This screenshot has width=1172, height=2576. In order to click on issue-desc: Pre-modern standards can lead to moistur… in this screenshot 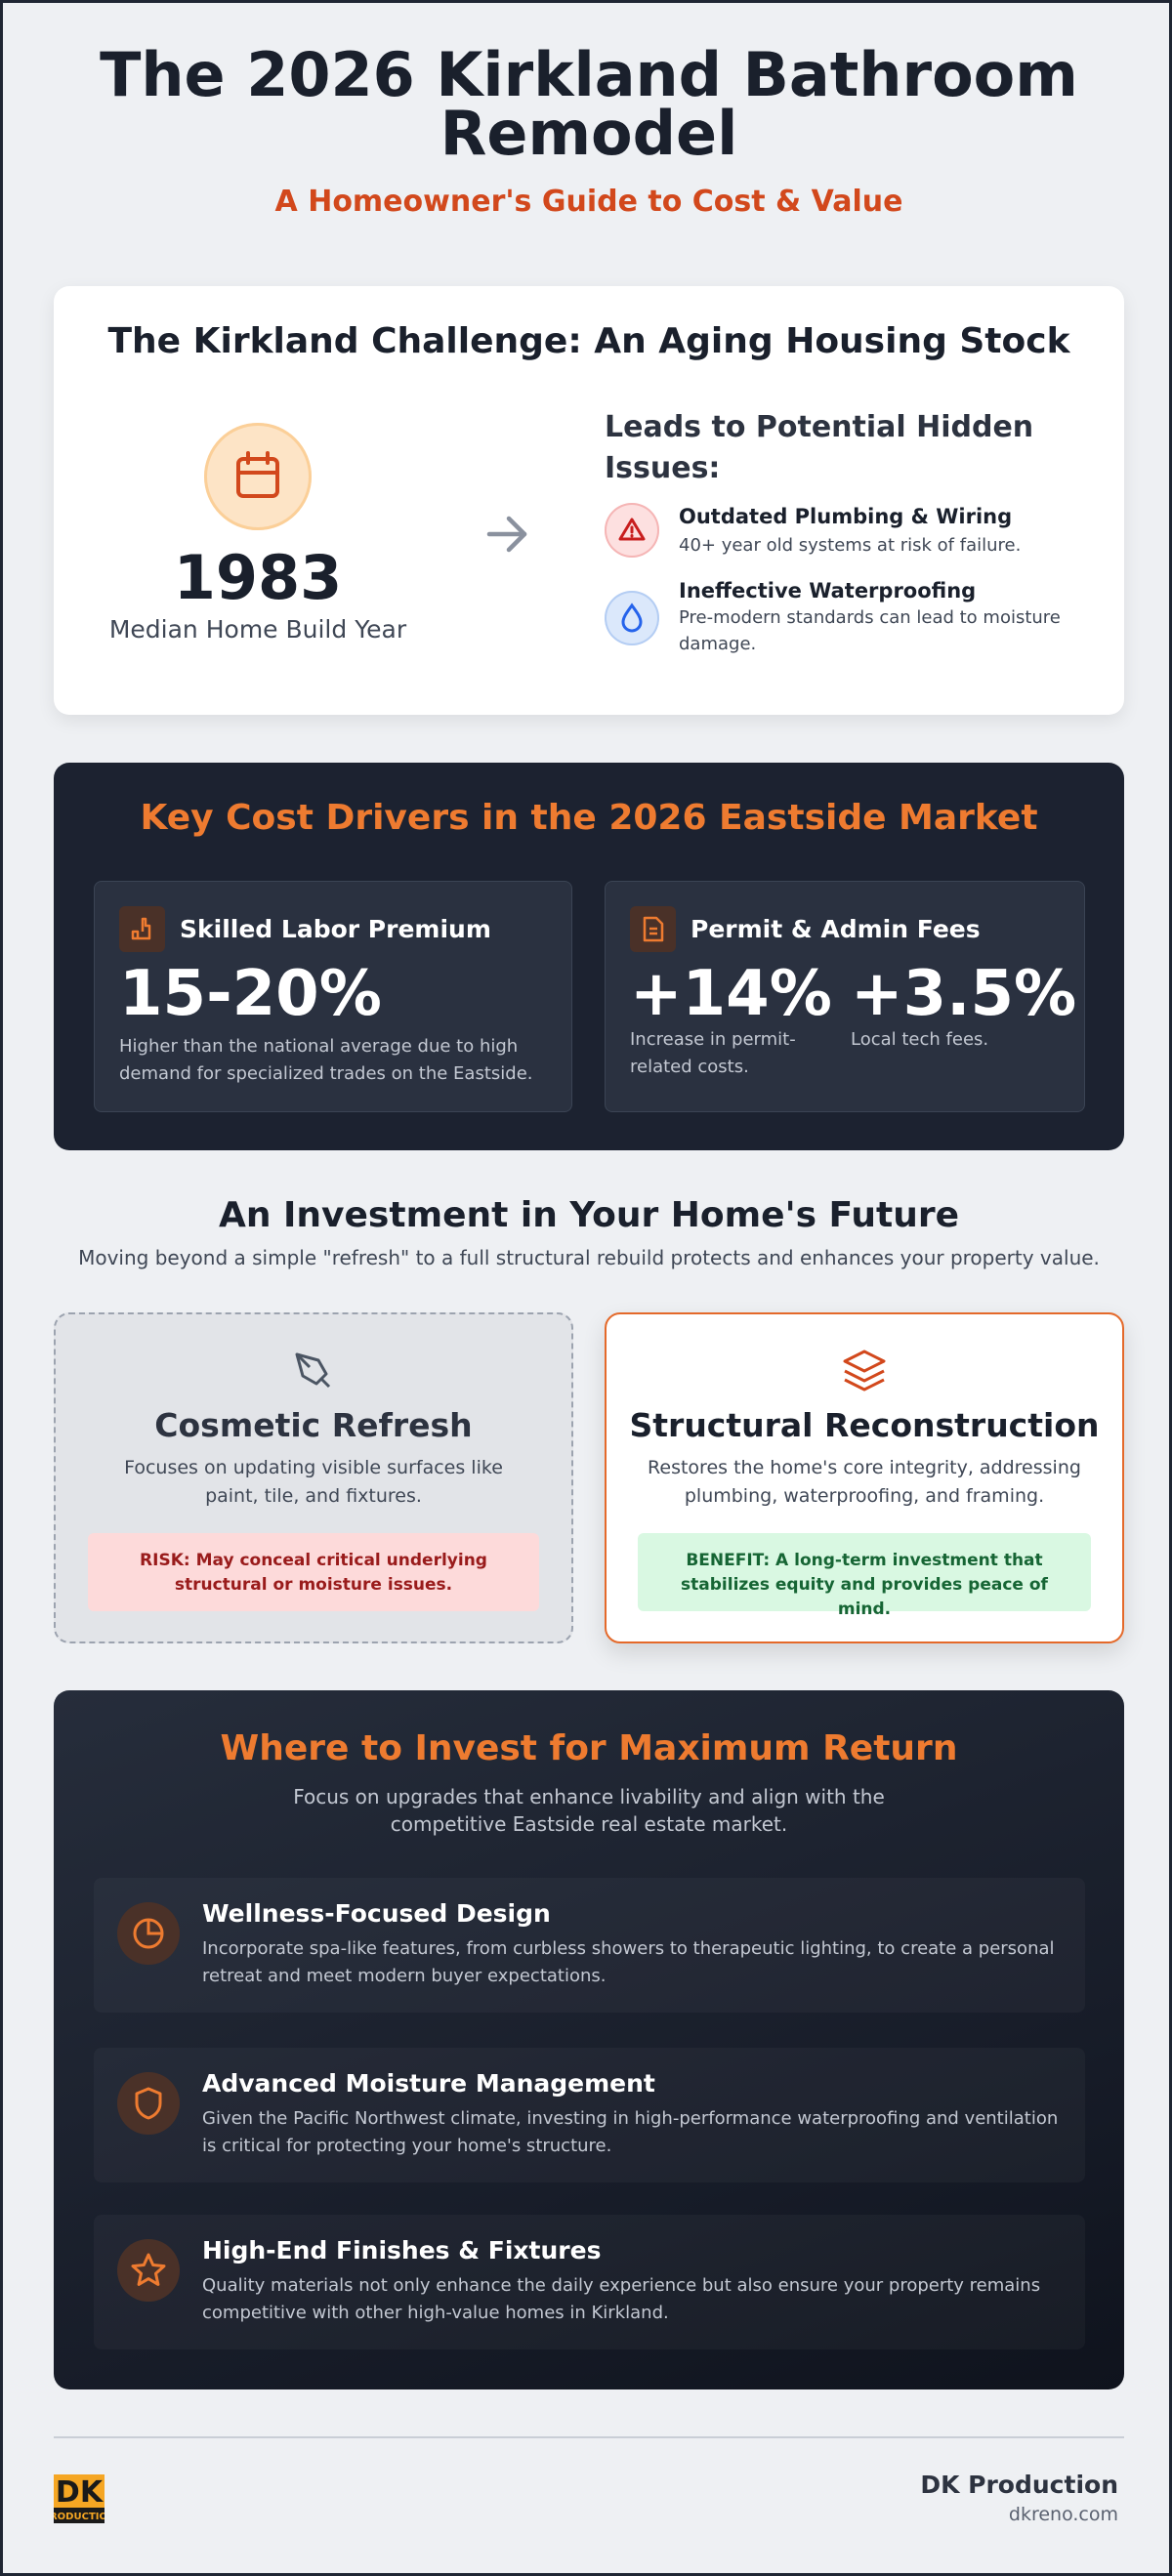, I will do `click(870, 631)`.